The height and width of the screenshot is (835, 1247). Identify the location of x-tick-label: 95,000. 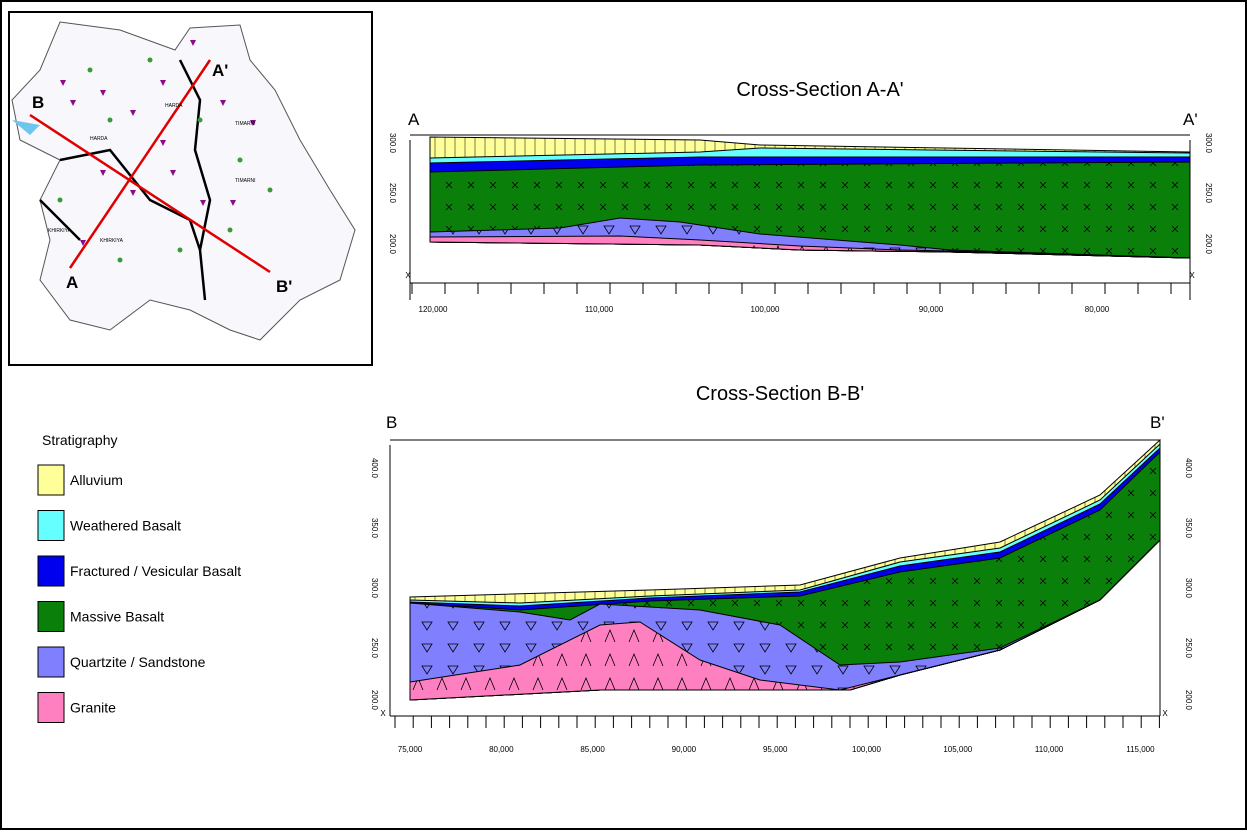
(775, 749).